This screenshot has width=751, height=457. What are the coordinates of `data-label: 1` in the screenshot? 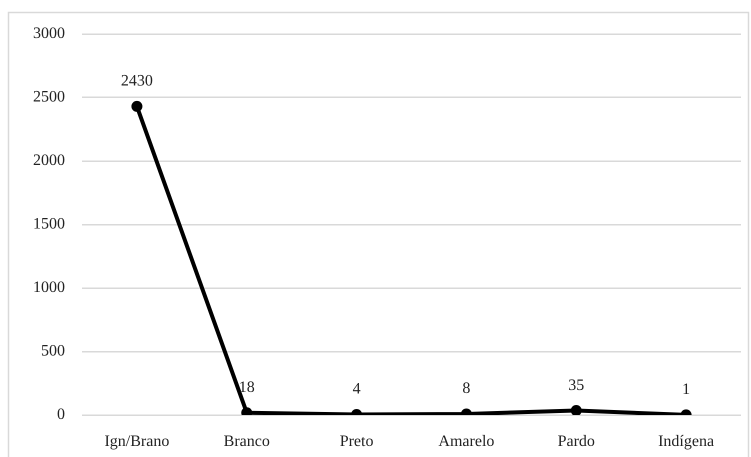 It's located at (686, 389).